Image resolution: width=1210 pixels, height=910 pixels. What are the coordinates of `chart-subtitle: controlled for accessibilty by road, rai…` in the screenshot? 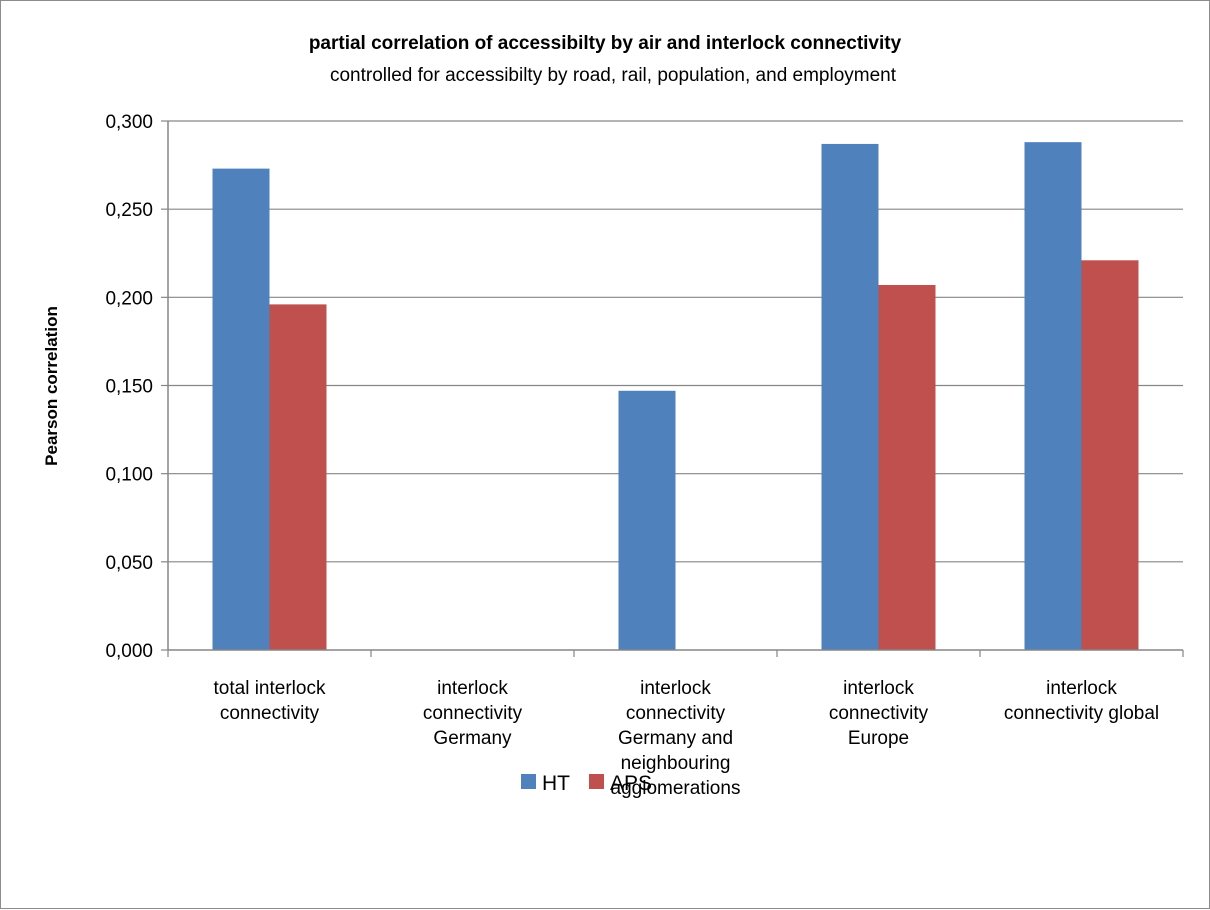 It's located at (613, 75).